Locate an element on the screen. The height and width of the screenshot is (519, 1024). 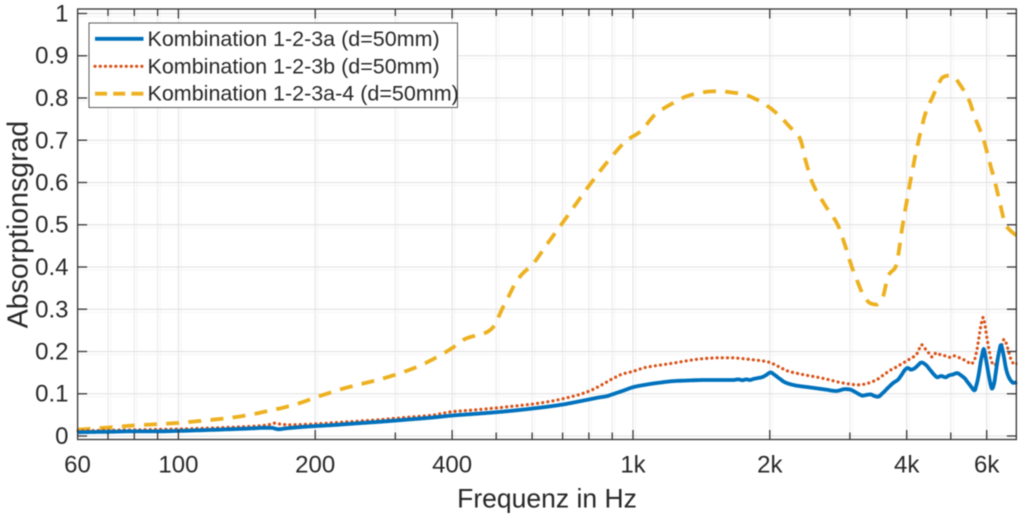
svg-text: 0.8 is located at coordinates (51, 98).